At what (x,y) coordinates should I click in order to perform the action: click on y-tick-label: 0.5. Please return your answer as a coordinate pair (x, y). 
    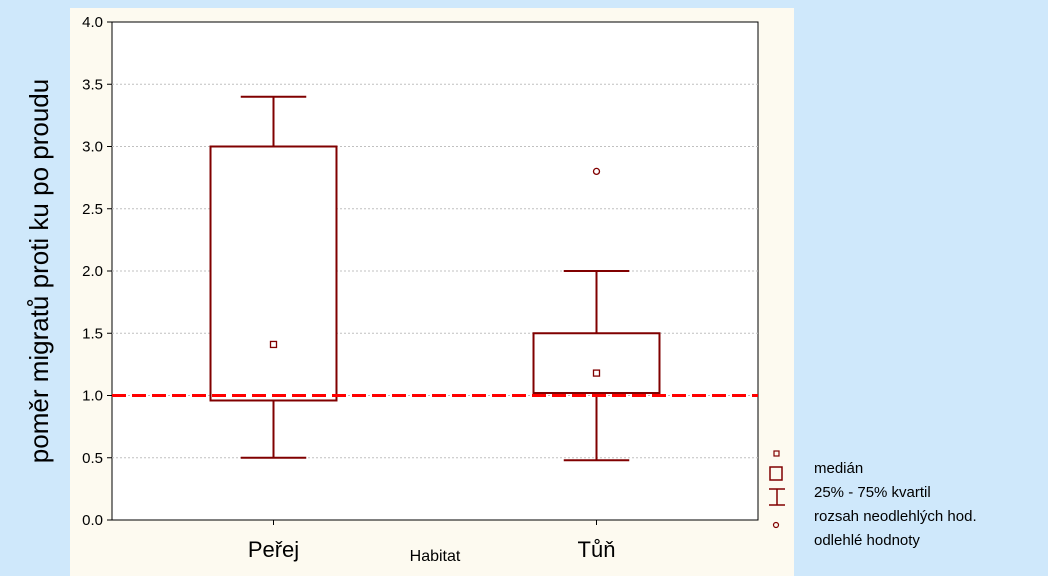
    Looking at the image, I should click on (92, 458).